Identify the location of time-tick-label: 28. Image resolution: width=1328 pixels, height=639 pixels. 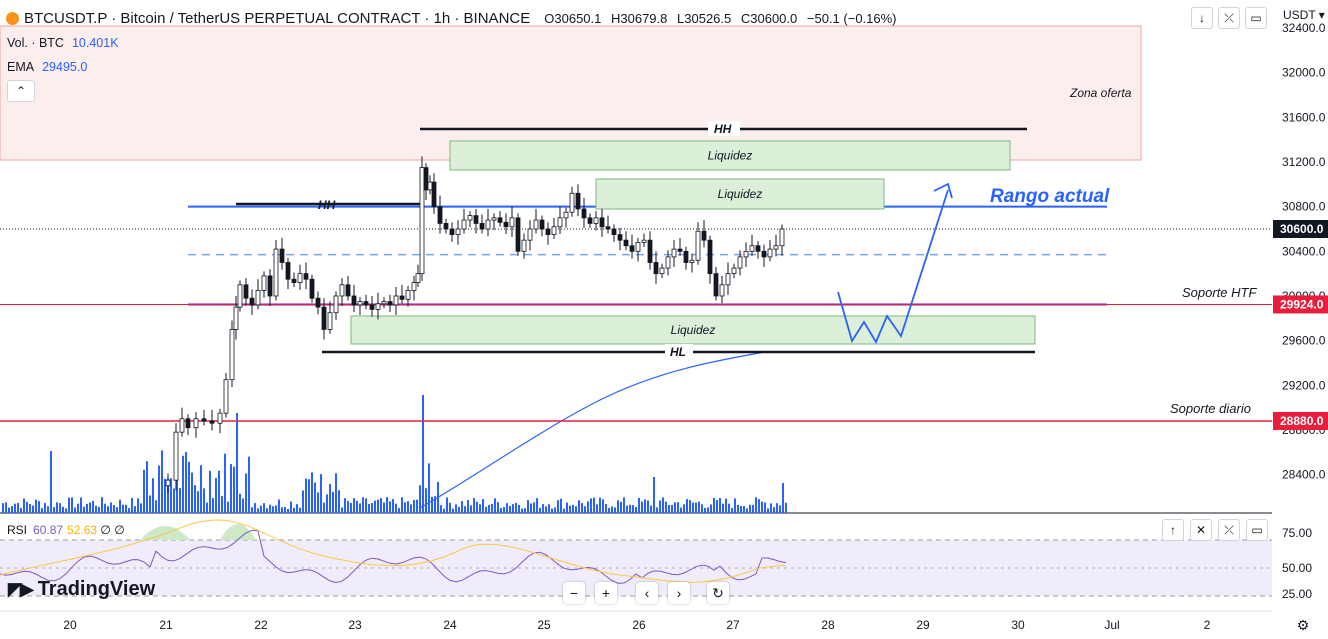
(828, 625).